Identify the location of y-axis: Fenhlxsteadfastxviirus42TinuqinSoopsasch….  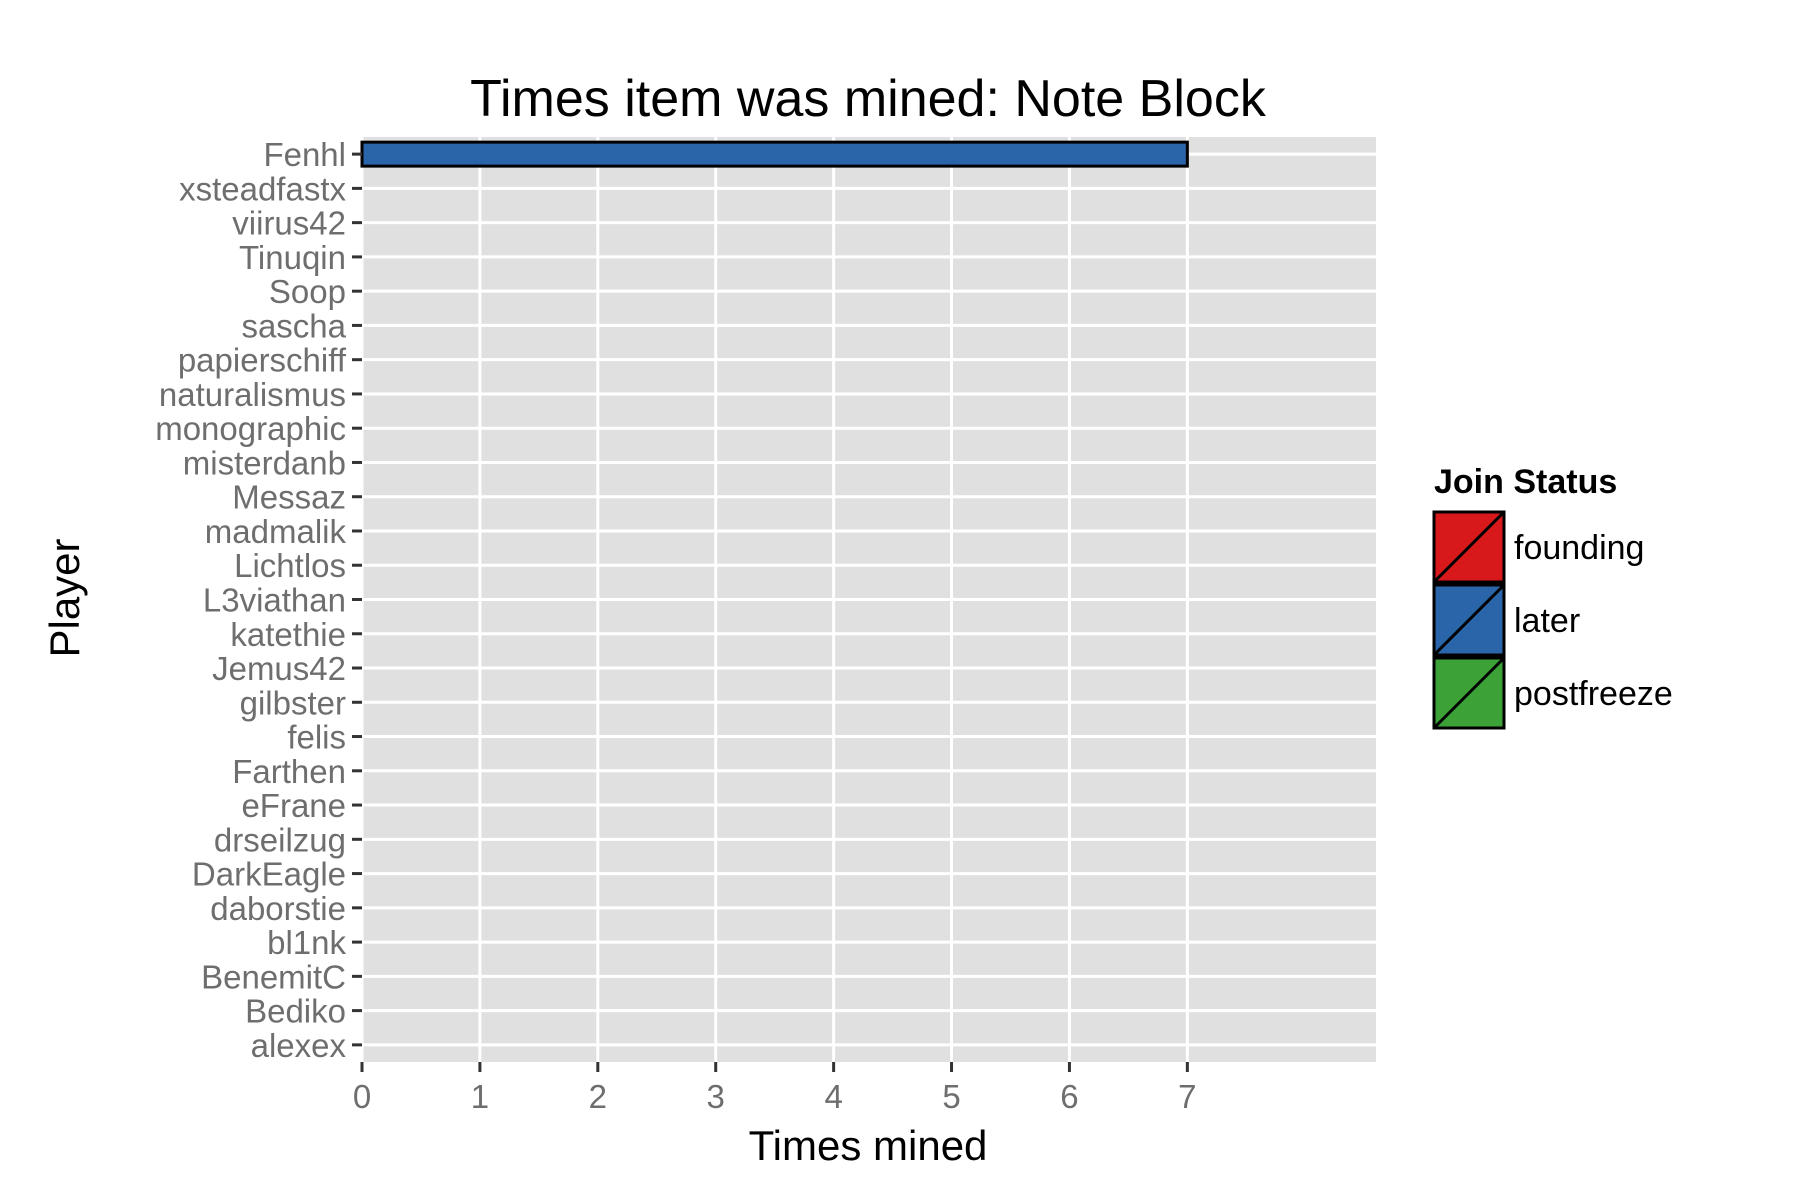
(258, 600).